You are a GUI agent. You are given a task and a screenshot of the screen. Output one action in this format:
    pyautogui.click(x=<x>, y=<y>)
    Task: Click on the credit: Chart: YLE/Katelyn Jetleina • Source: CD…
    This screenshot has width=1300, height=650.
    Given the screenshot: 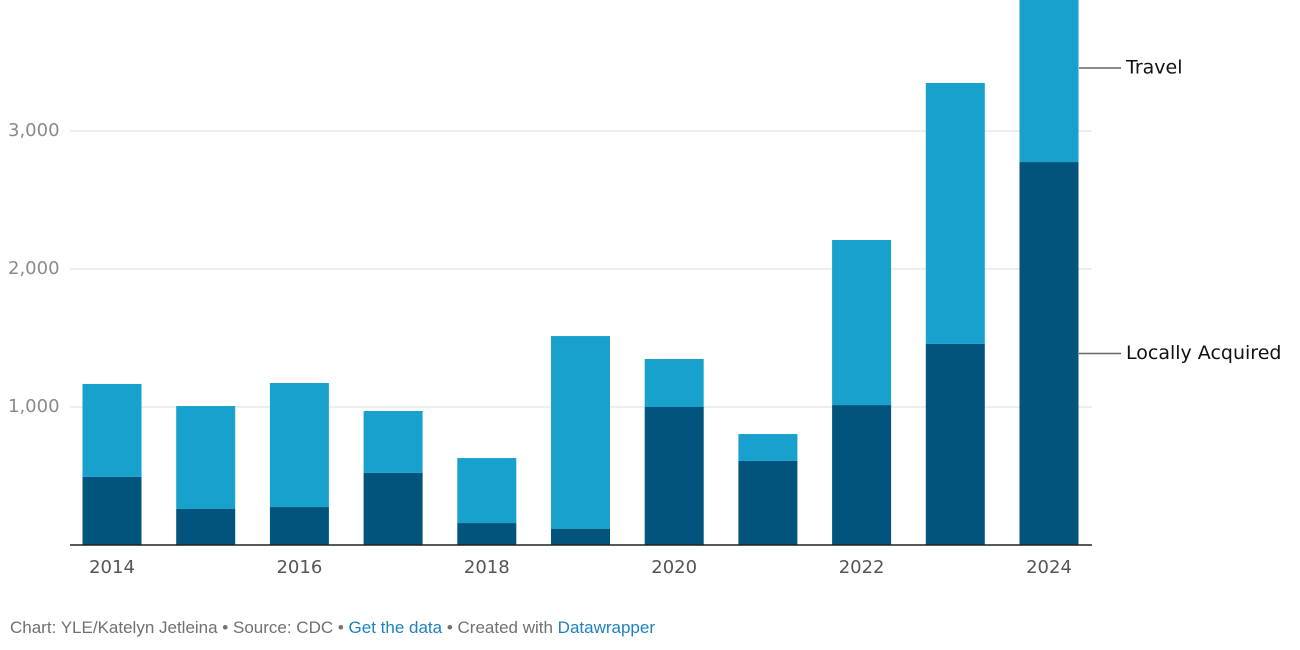 What is the action you would take?
    pyautogui.click(x=179, y=627)
    